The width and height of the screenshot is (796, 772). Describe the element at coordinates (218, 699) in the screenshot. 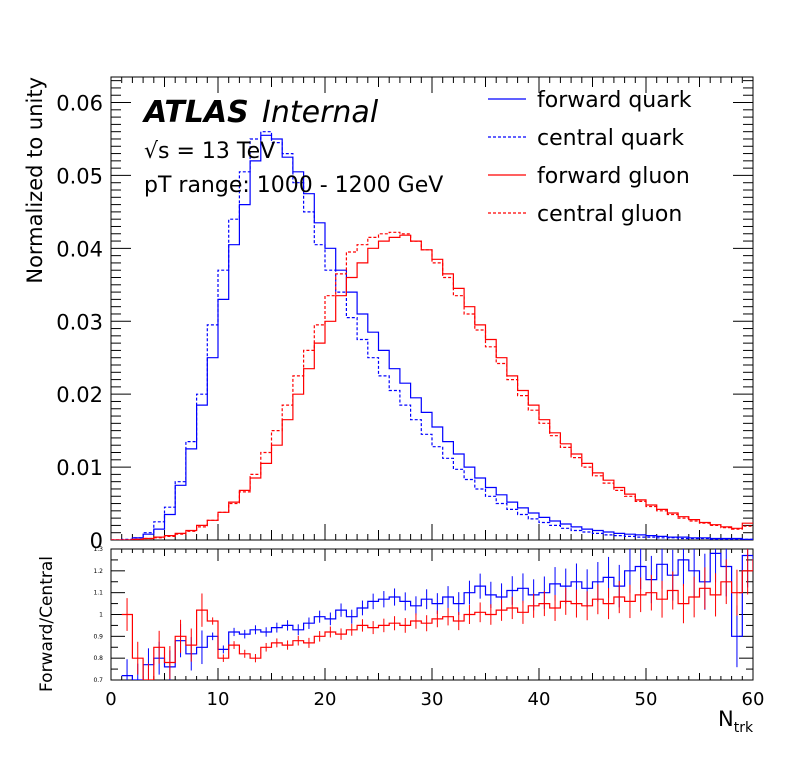

I see `ratio-x-tick-label: 10` at that location.